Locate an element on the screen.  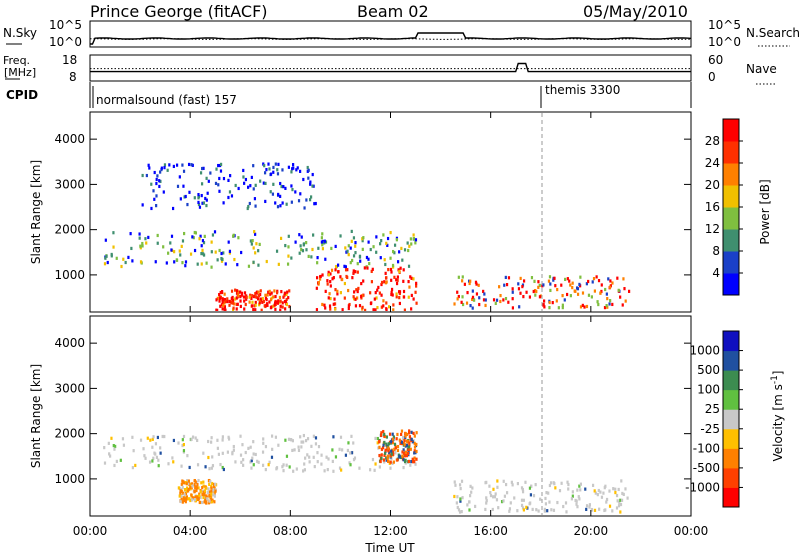
y-tick-label: 4000 is located at coordinates (69, 139).